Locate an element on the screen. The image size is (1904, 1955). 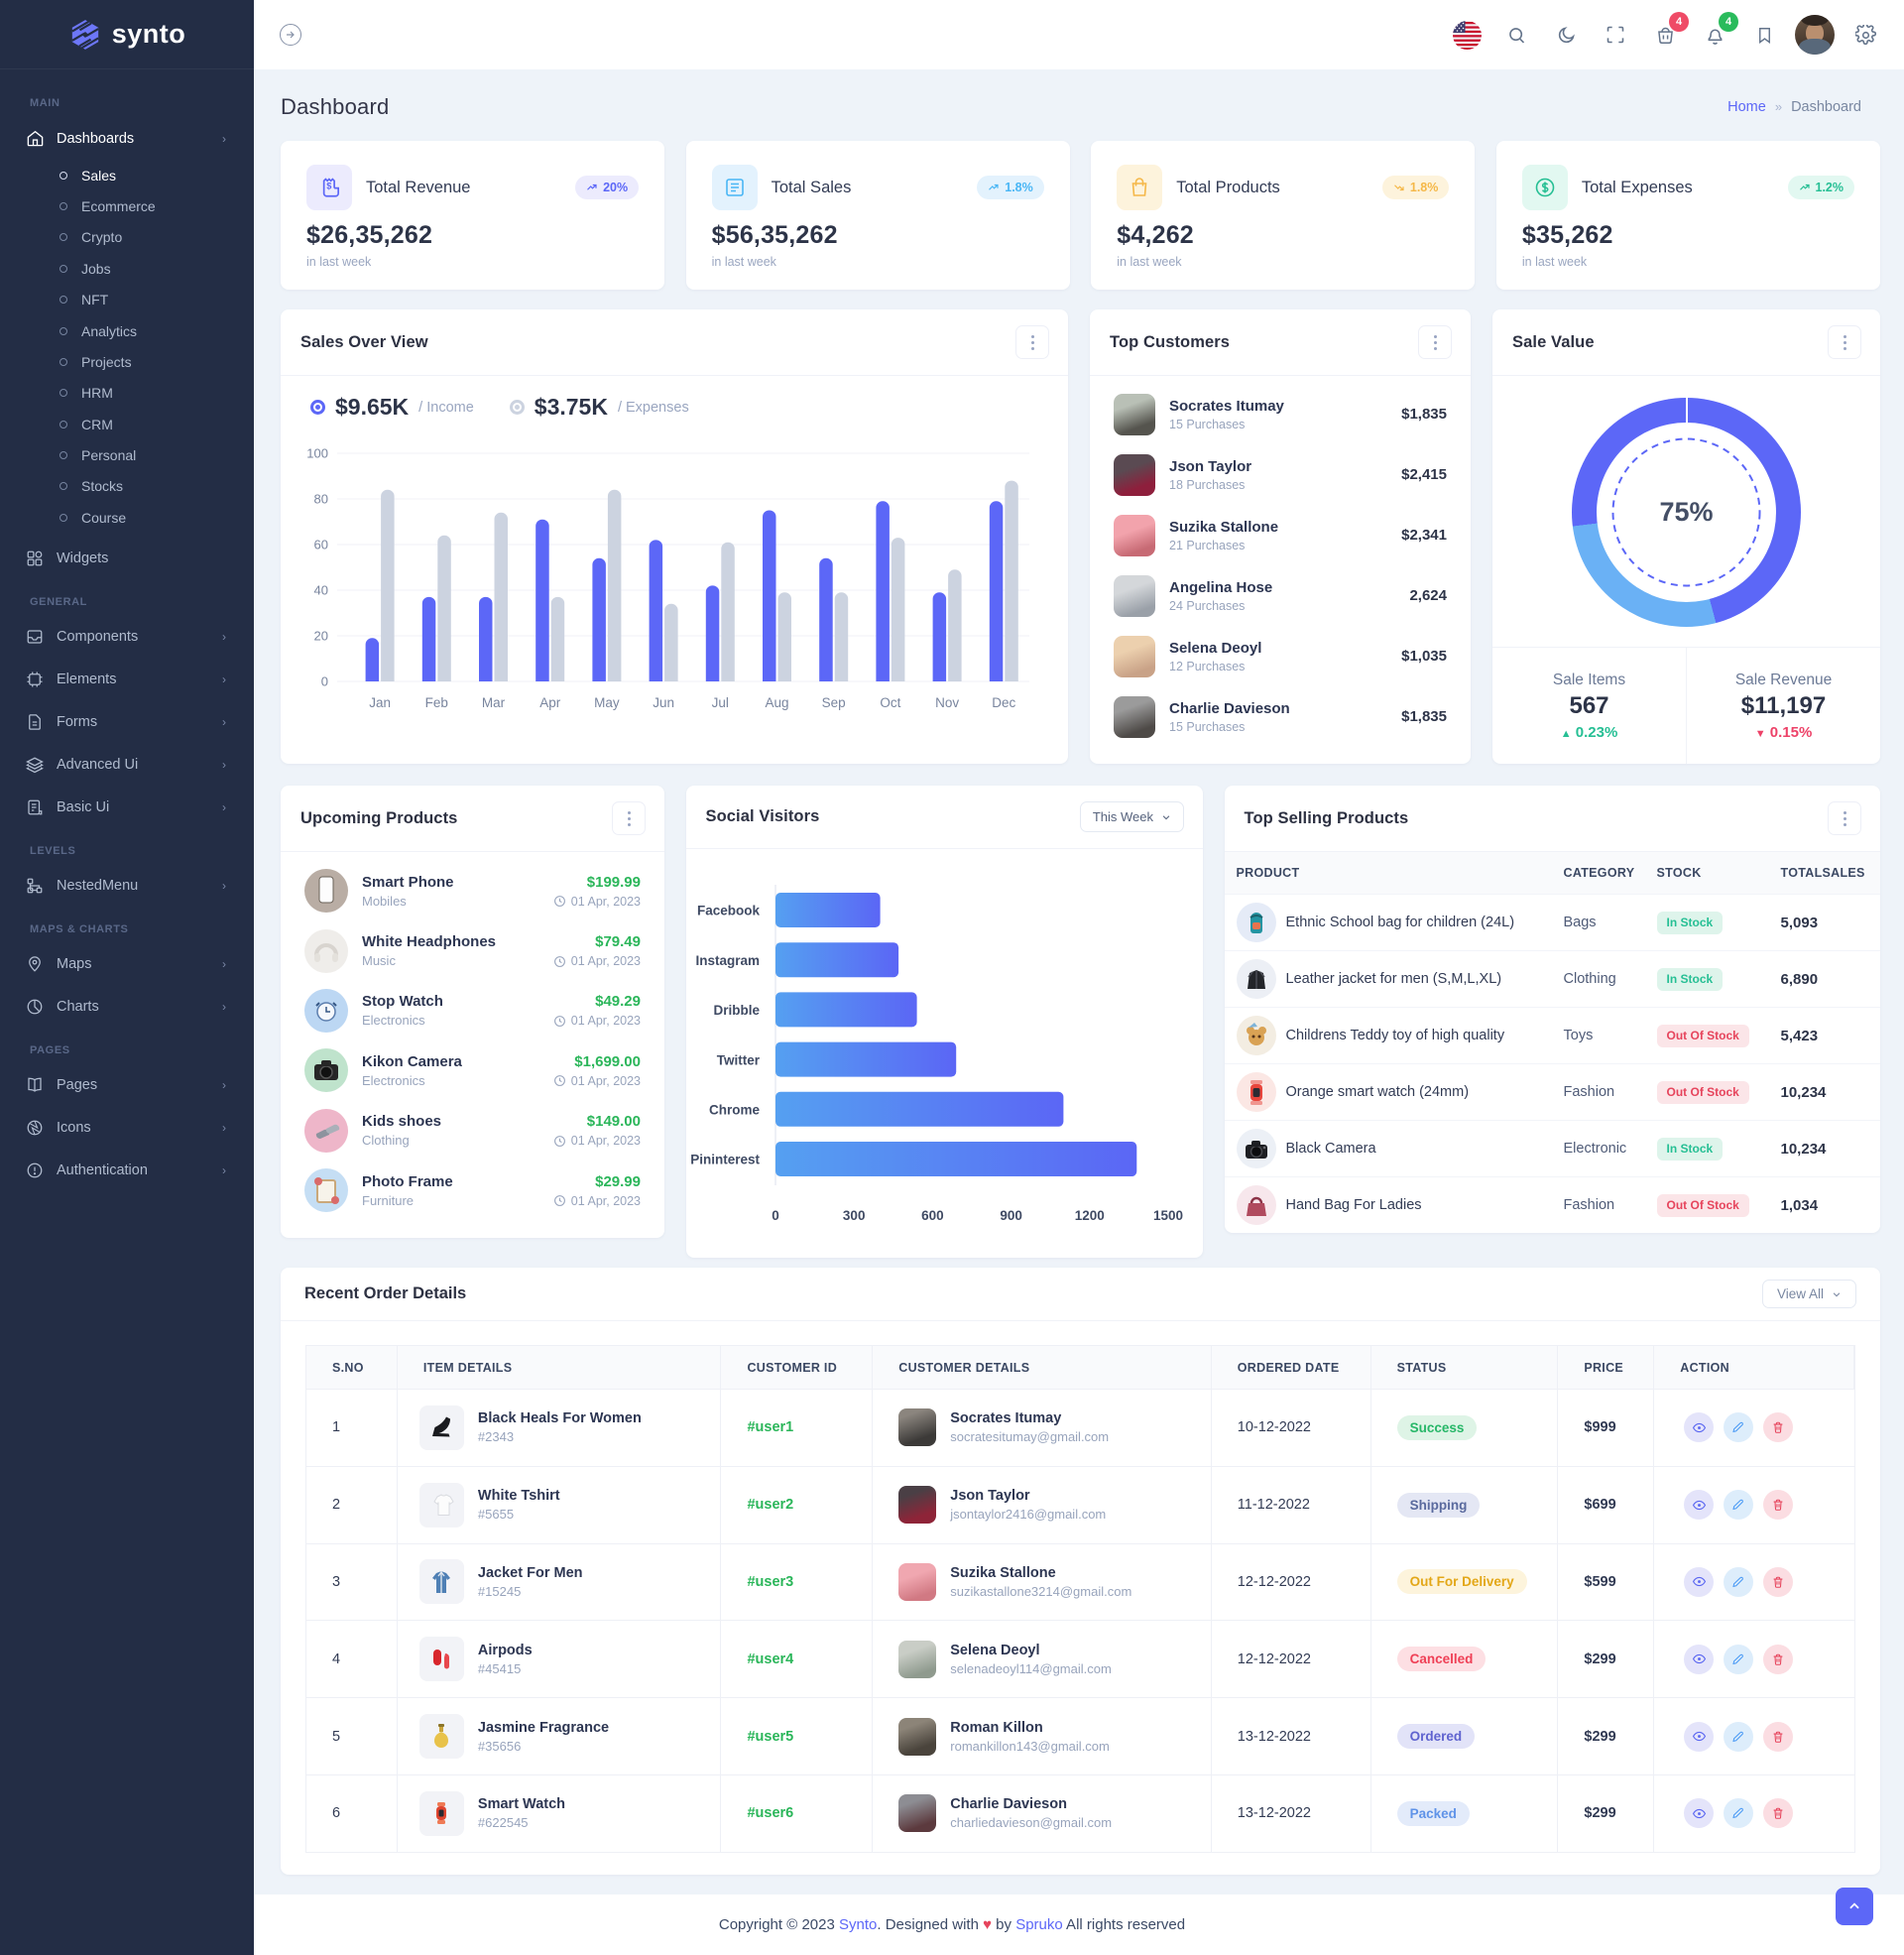
svg-text: 600 is located at coordinates (932, 1216).